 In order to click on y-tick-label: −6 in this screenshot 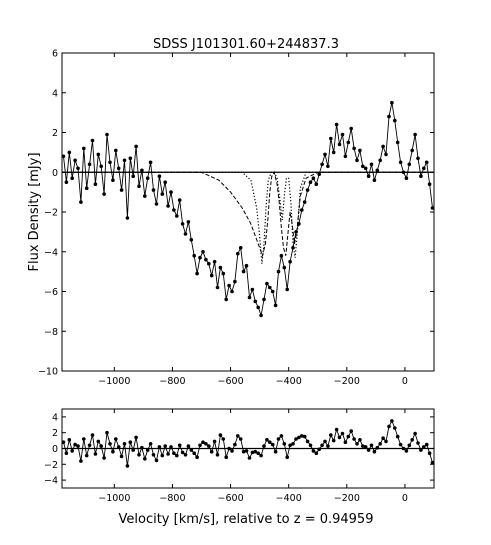, I will do `click(51, 292)`.